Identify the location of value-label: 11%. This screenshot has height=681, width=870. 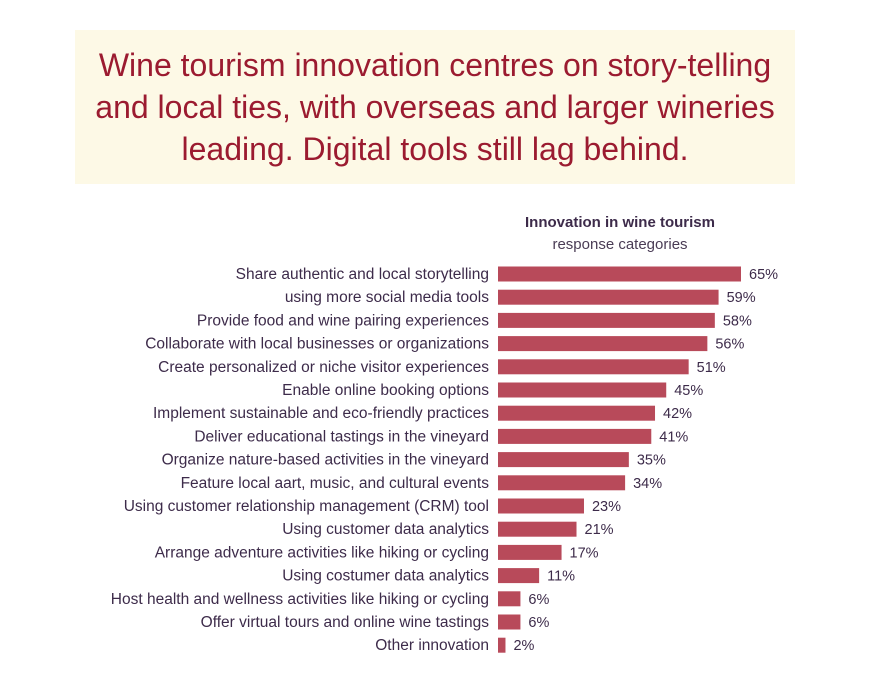
(561, 577).